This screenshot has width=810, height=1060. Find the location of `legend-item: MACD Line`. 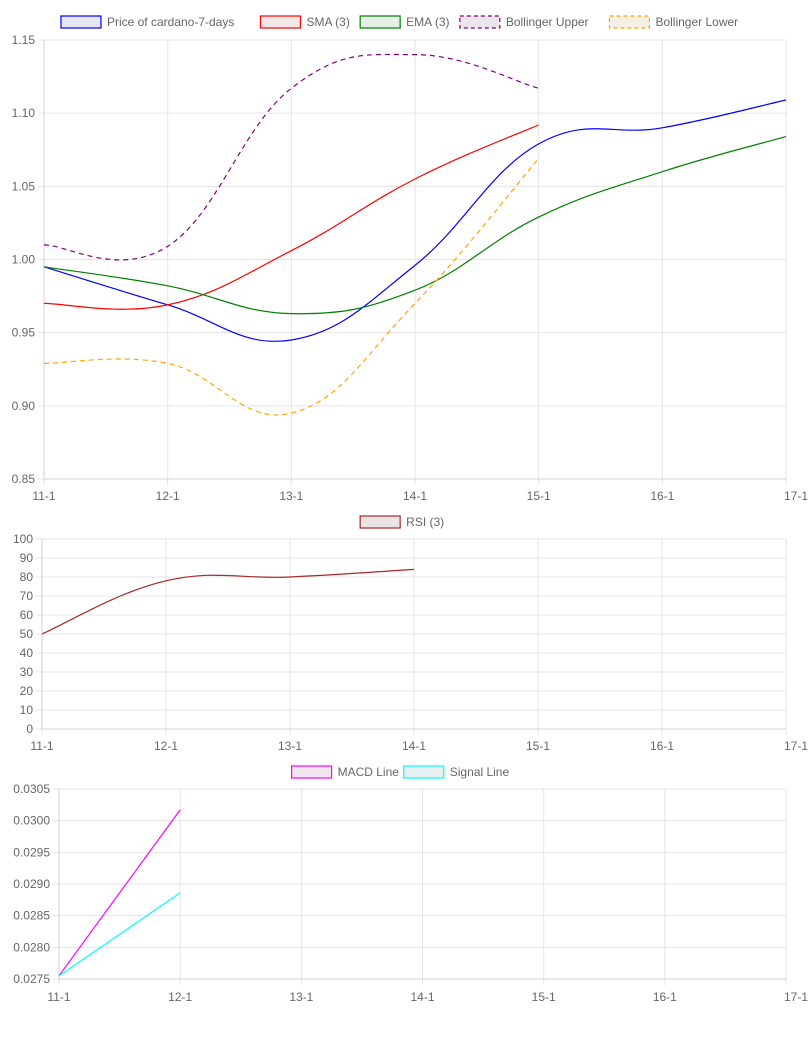

legend-item: MACD Line is located at coordinates (345, 772).